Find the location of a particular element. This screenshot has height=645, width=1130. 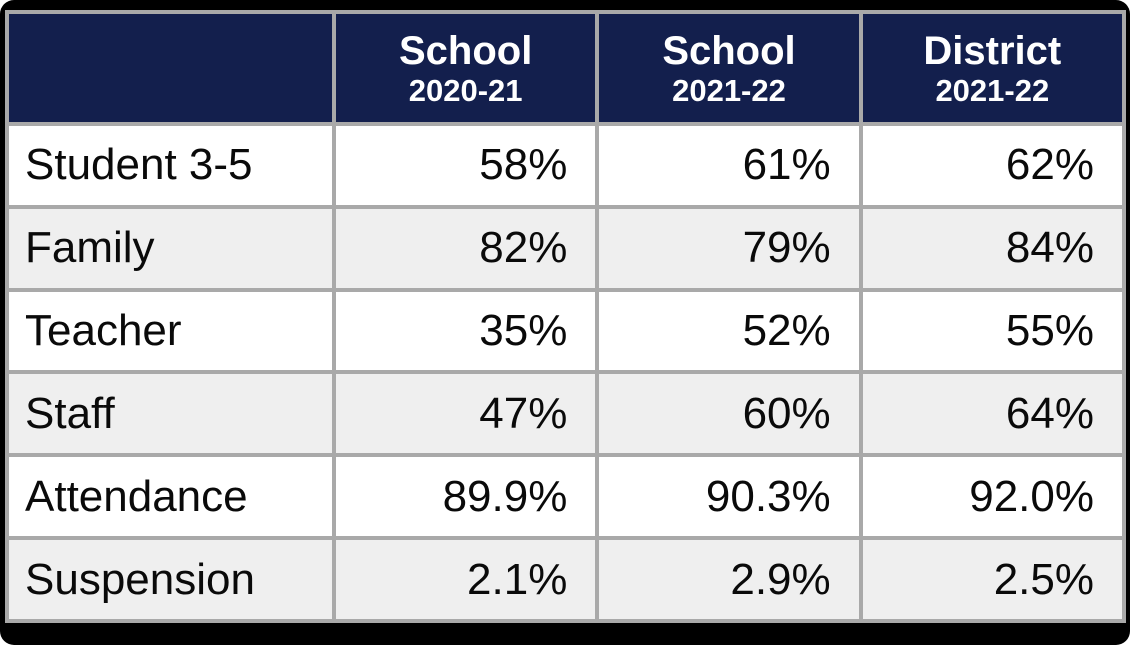

value-cell: 79% is located at coordinates (729, 248).